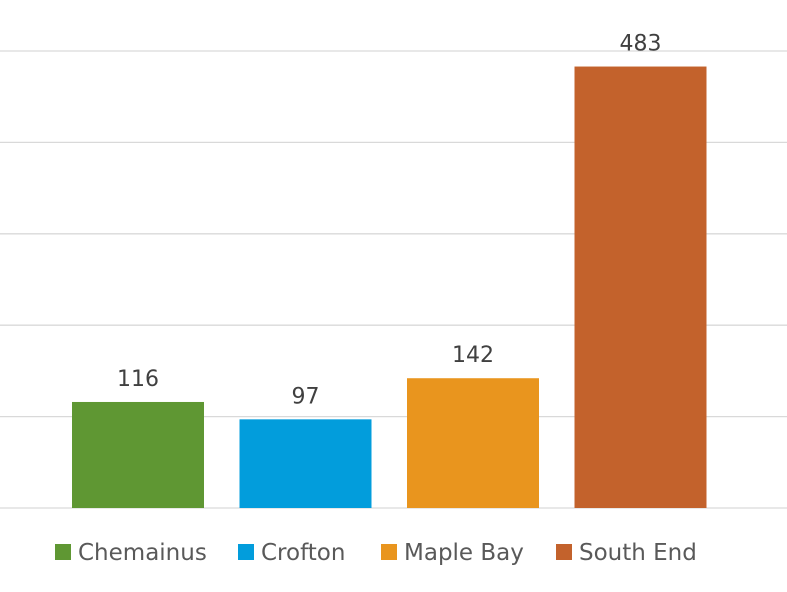 The width and height of the screenshot is (787, 592). Describe the element at coordinates (389, 552) in the screenshot. I see `legend-swatch-maple-bay` at that location.